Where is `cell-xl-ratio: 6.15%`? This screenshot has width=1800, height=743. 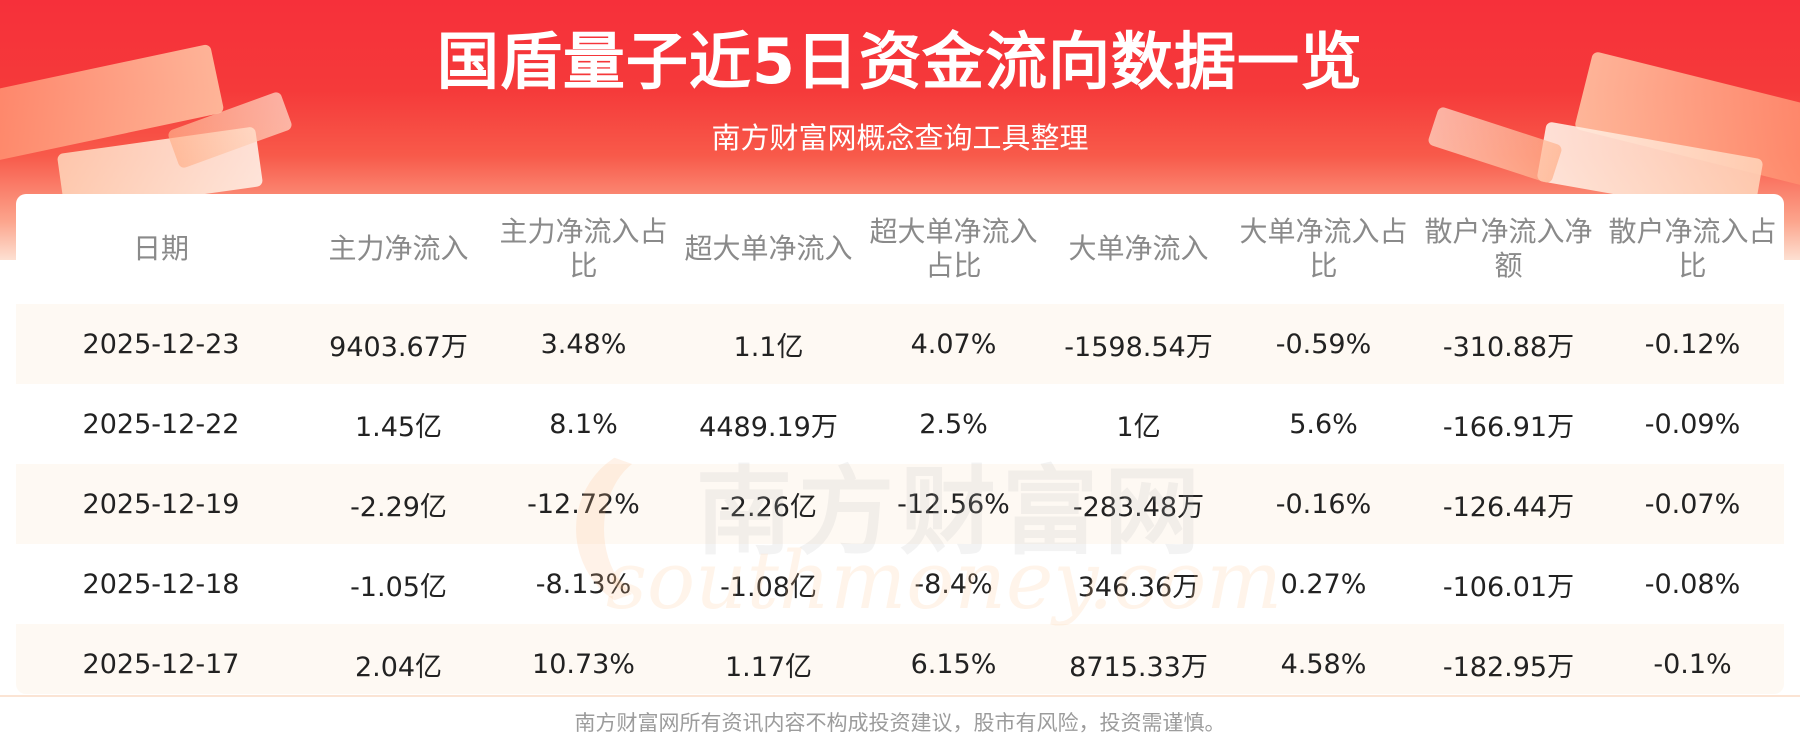 cell-xl-ratio: 6.15% is located at coordinates (953, 659).